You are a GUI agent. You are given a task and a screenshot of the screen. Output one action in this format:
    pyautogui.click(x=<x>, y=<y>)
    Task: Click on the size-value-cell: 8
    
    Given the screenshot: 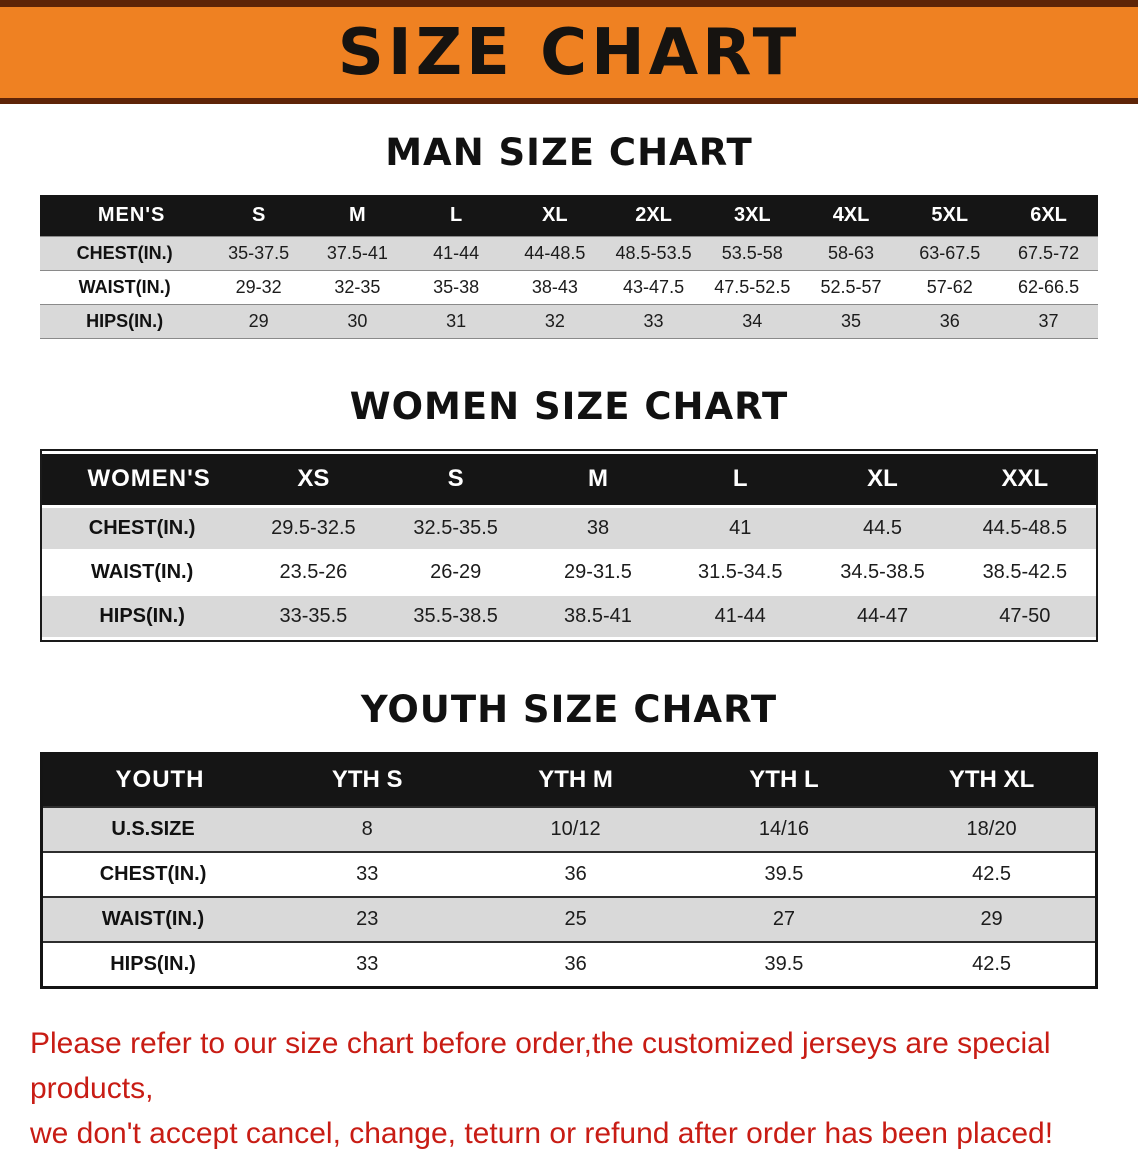 What is the action you would take?
    pyautogui.click(x=367, y=829)
    